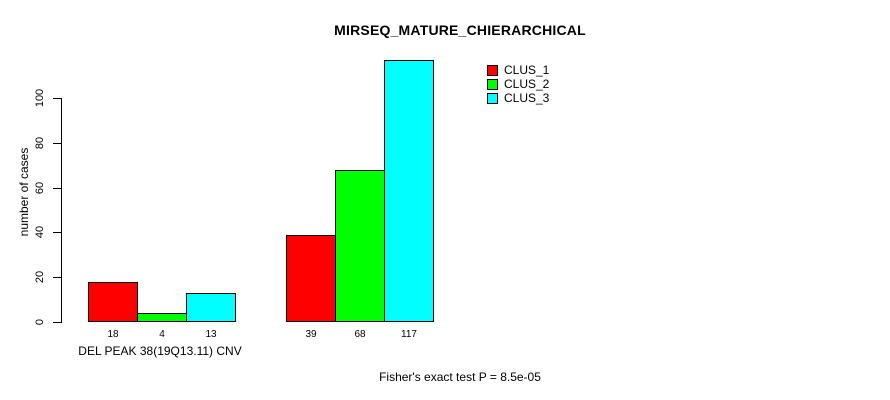 The image size is (890, 400). Describe the element at coordinates (40, 322) in the screenshot. I see `y-tick-label: 0` at that location.